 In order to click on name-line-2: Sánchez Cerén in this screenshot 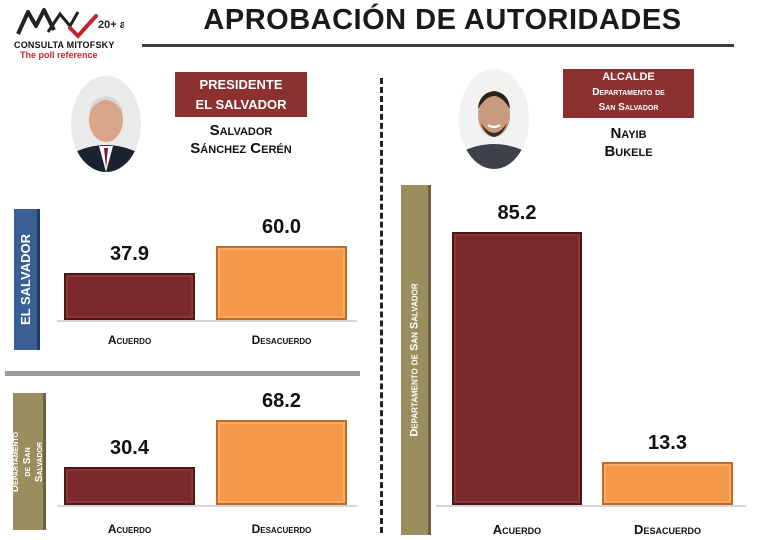, I will do `click(241, 148)`.